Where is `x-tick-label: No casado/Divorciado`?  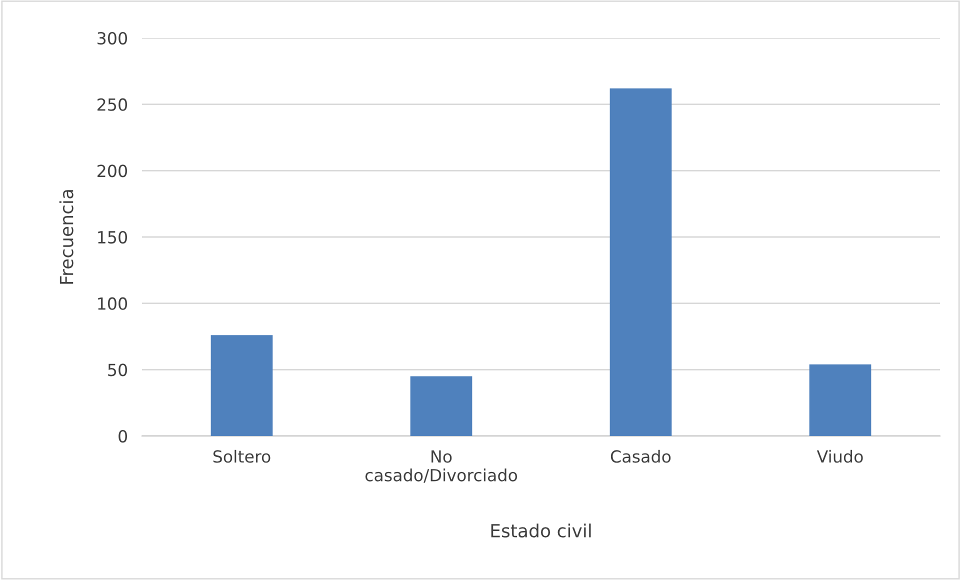
x-tick-label: No casado/Divorciado is located at coordinates (441, 466).